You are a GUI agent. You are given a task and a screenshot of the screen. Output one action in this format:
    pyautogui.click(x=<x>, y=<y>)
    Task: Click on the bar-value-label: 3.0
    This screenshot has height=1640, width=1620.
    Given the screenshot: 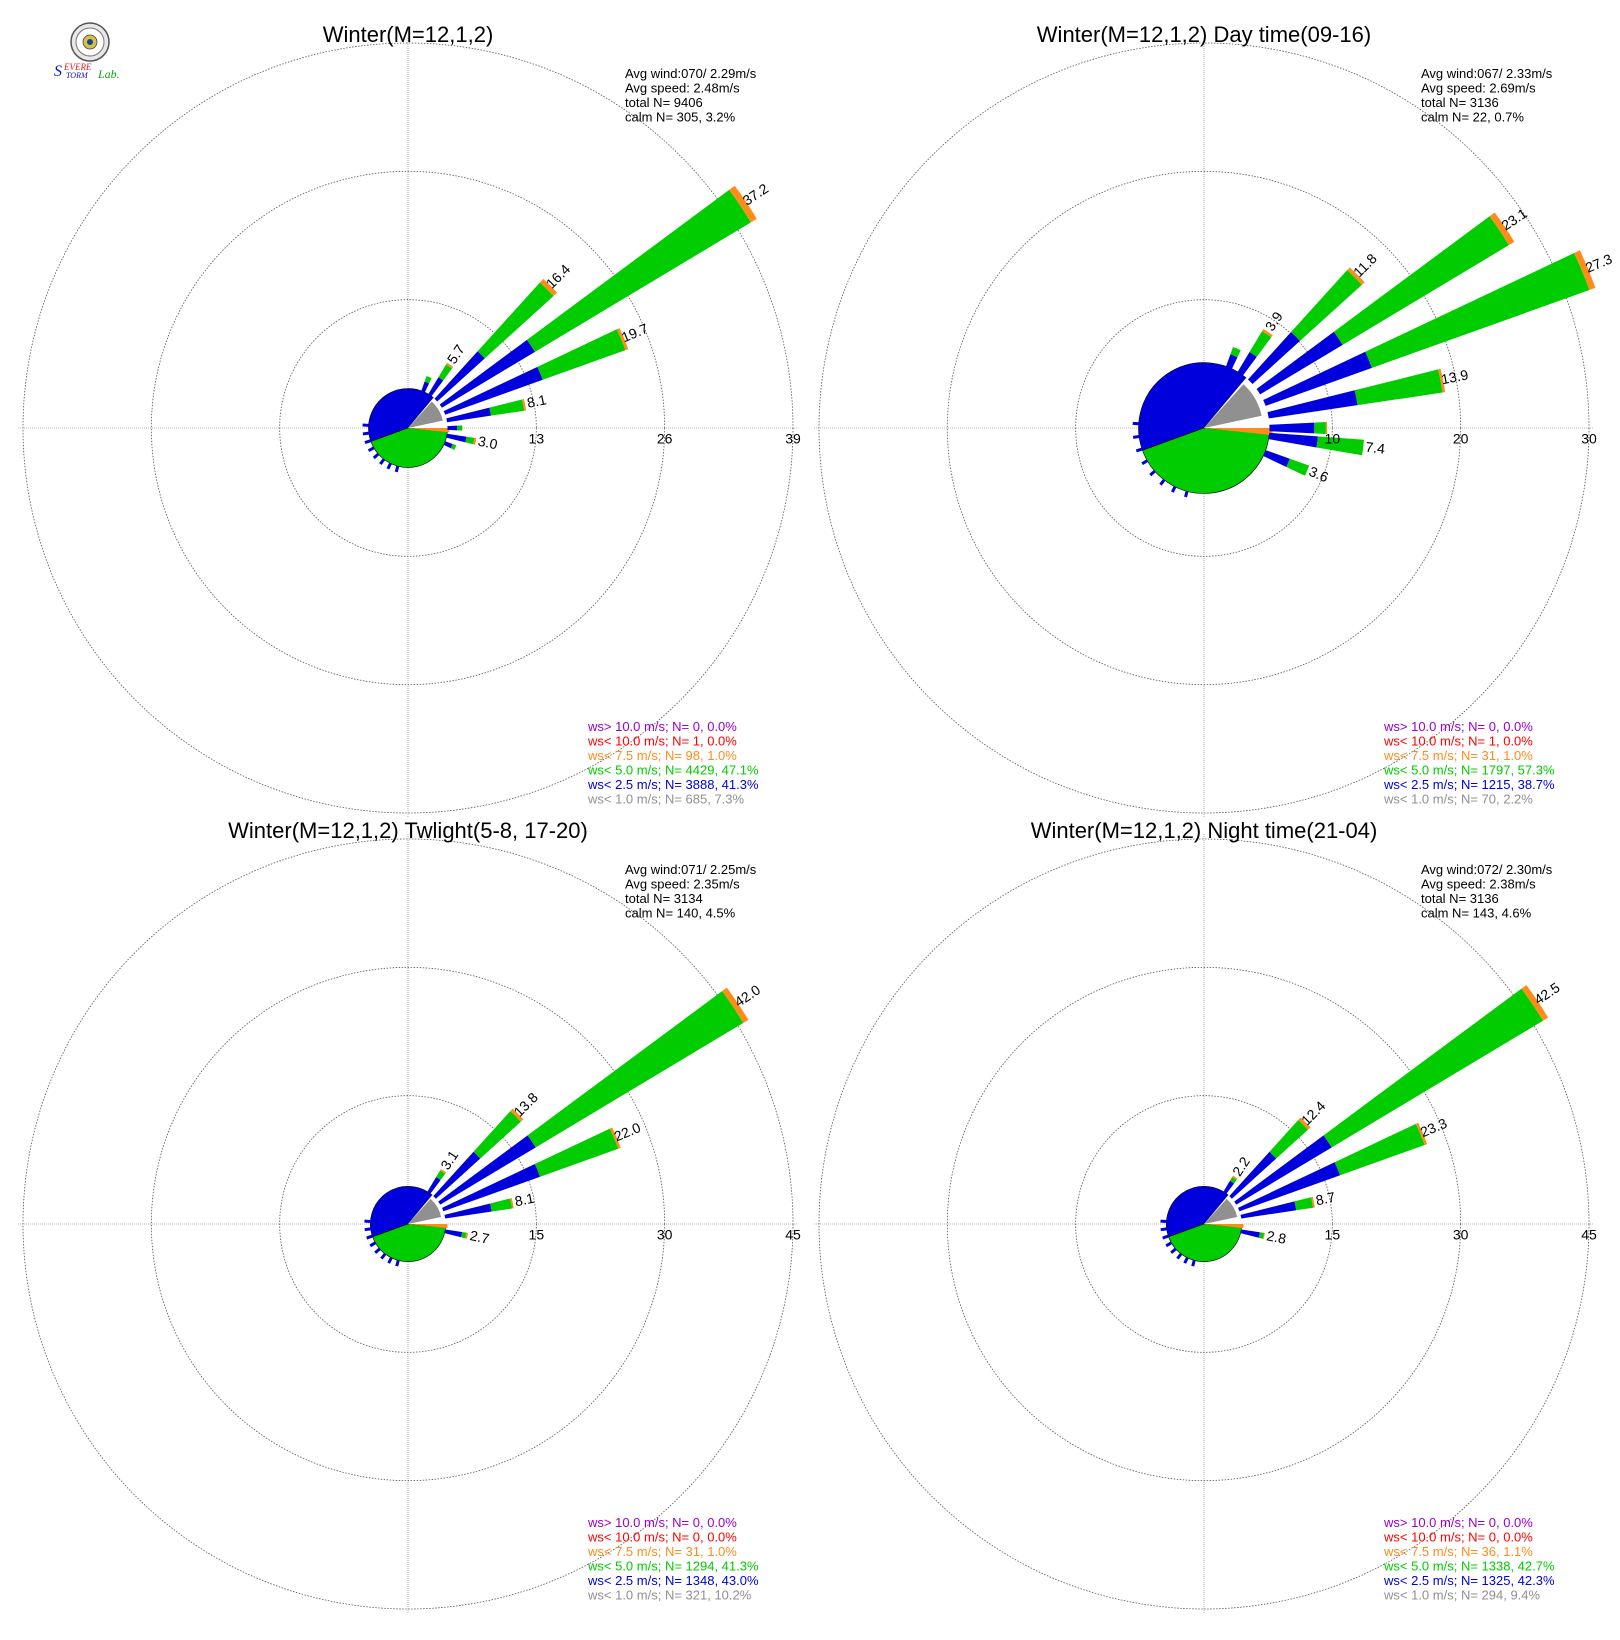 What is the action you would take?
    pyautogui.click(x=488, y=443)
    